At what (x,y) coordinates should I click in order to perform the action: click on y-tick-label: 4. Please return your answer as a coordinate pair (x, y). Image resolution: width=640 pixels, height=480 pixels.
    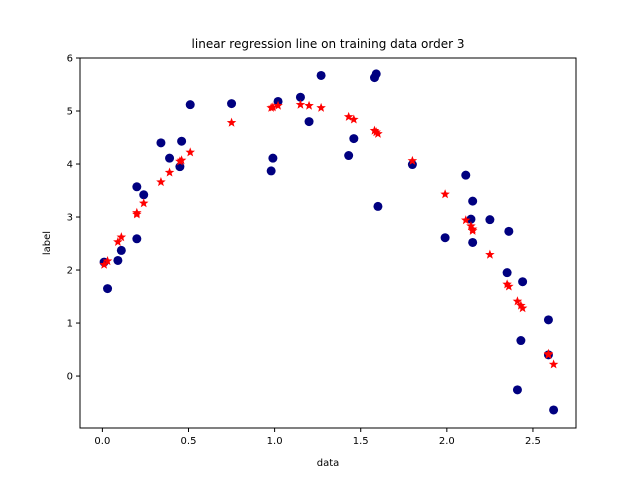
    Looking at the image, I should click on (70, 165).